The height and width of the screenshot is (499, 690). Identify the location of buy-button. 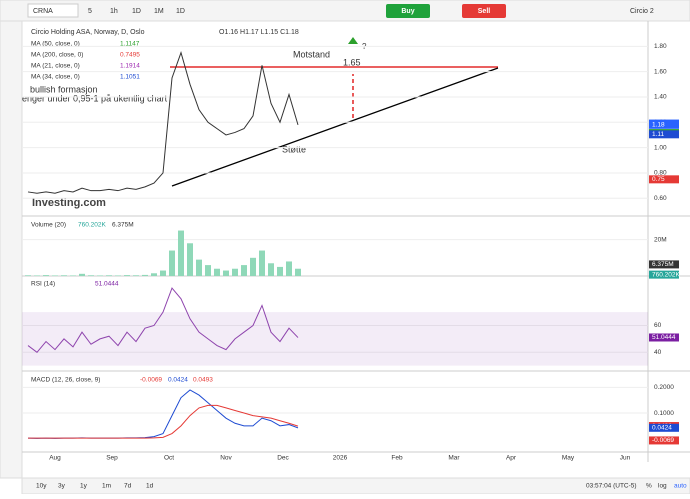
(408, 11).